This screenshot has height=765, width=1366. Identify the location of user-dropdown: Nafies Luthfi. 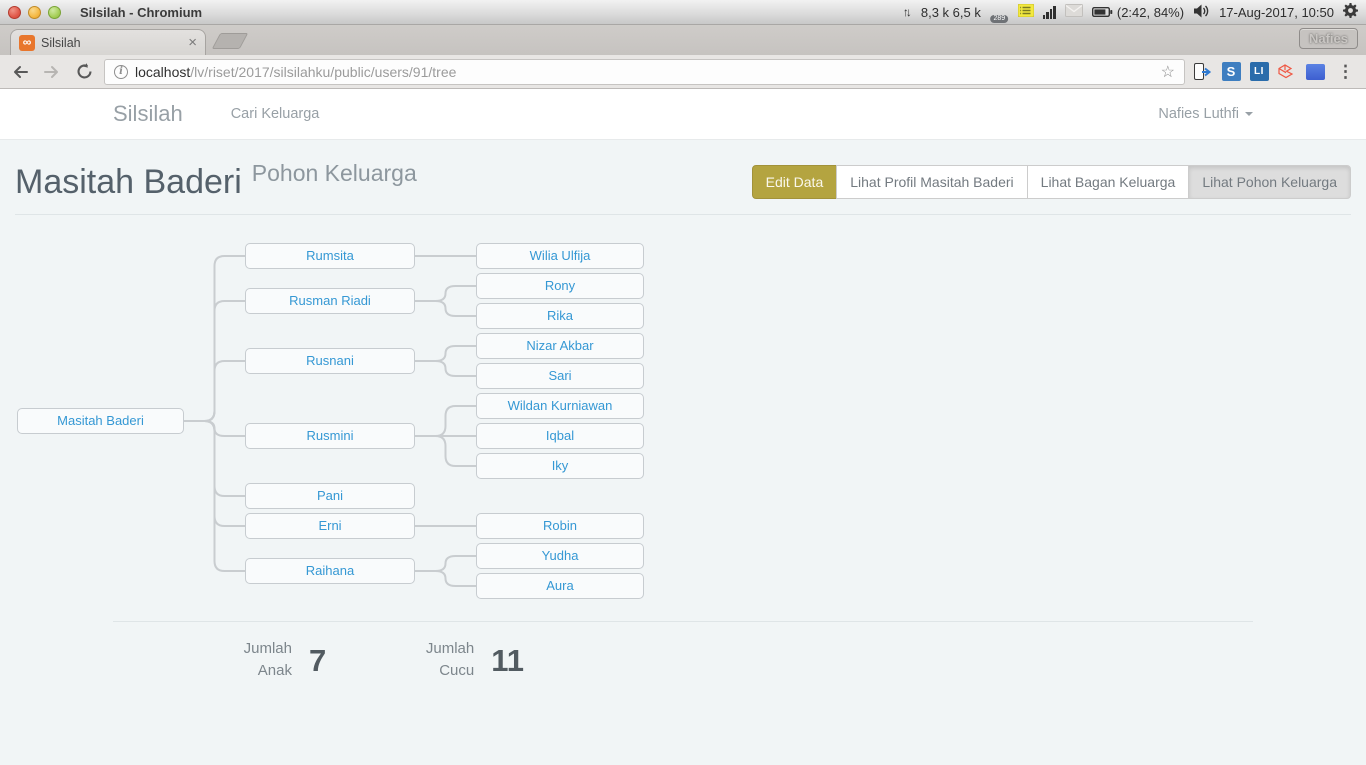
(1205, 114).